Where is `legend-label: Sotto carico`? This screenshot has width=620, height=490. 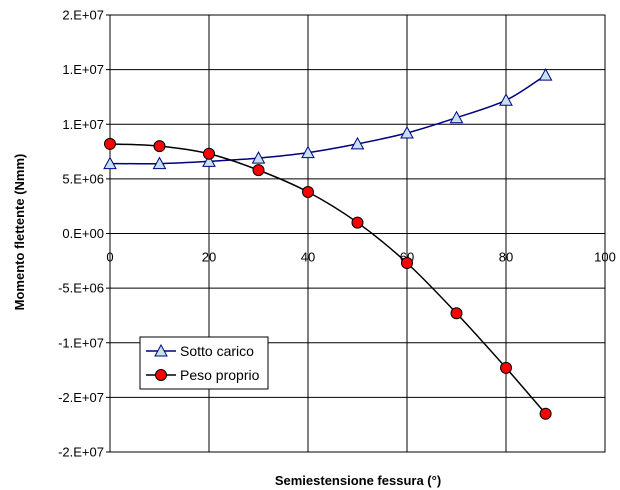
legend-label: Sotto carico is located at coordinates (217, 351).